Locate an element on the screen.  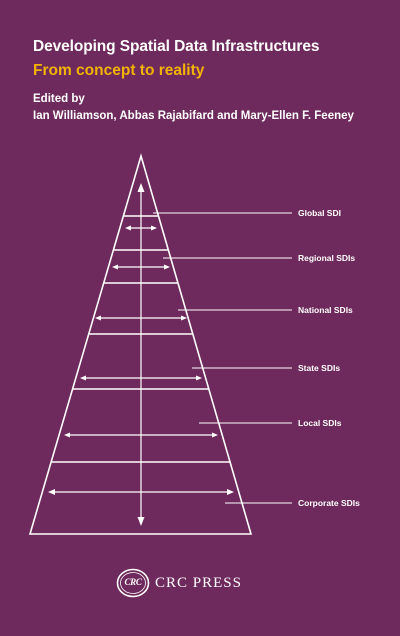
crc-logo-icon: CRC is located at coordinates (133, 583).